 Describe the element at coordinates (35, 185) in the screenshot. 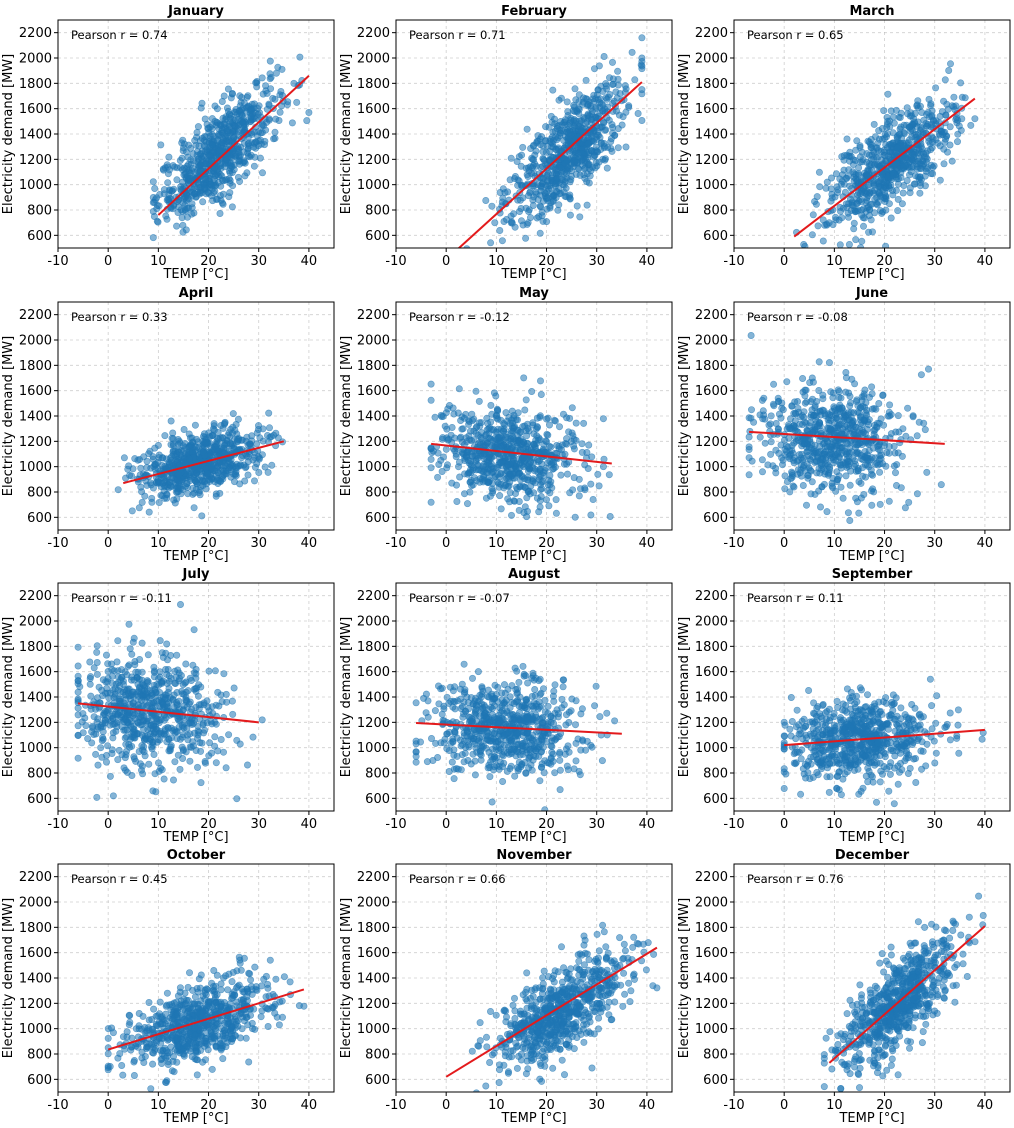

I see `y-tick-label: 1000` at that location.